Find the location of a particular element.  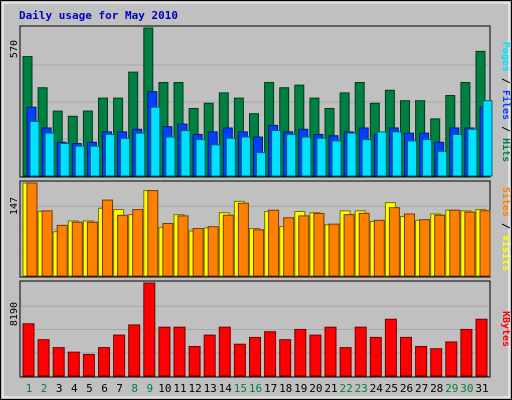

x-tick-label: 23 is located at coordinates (361, 388).